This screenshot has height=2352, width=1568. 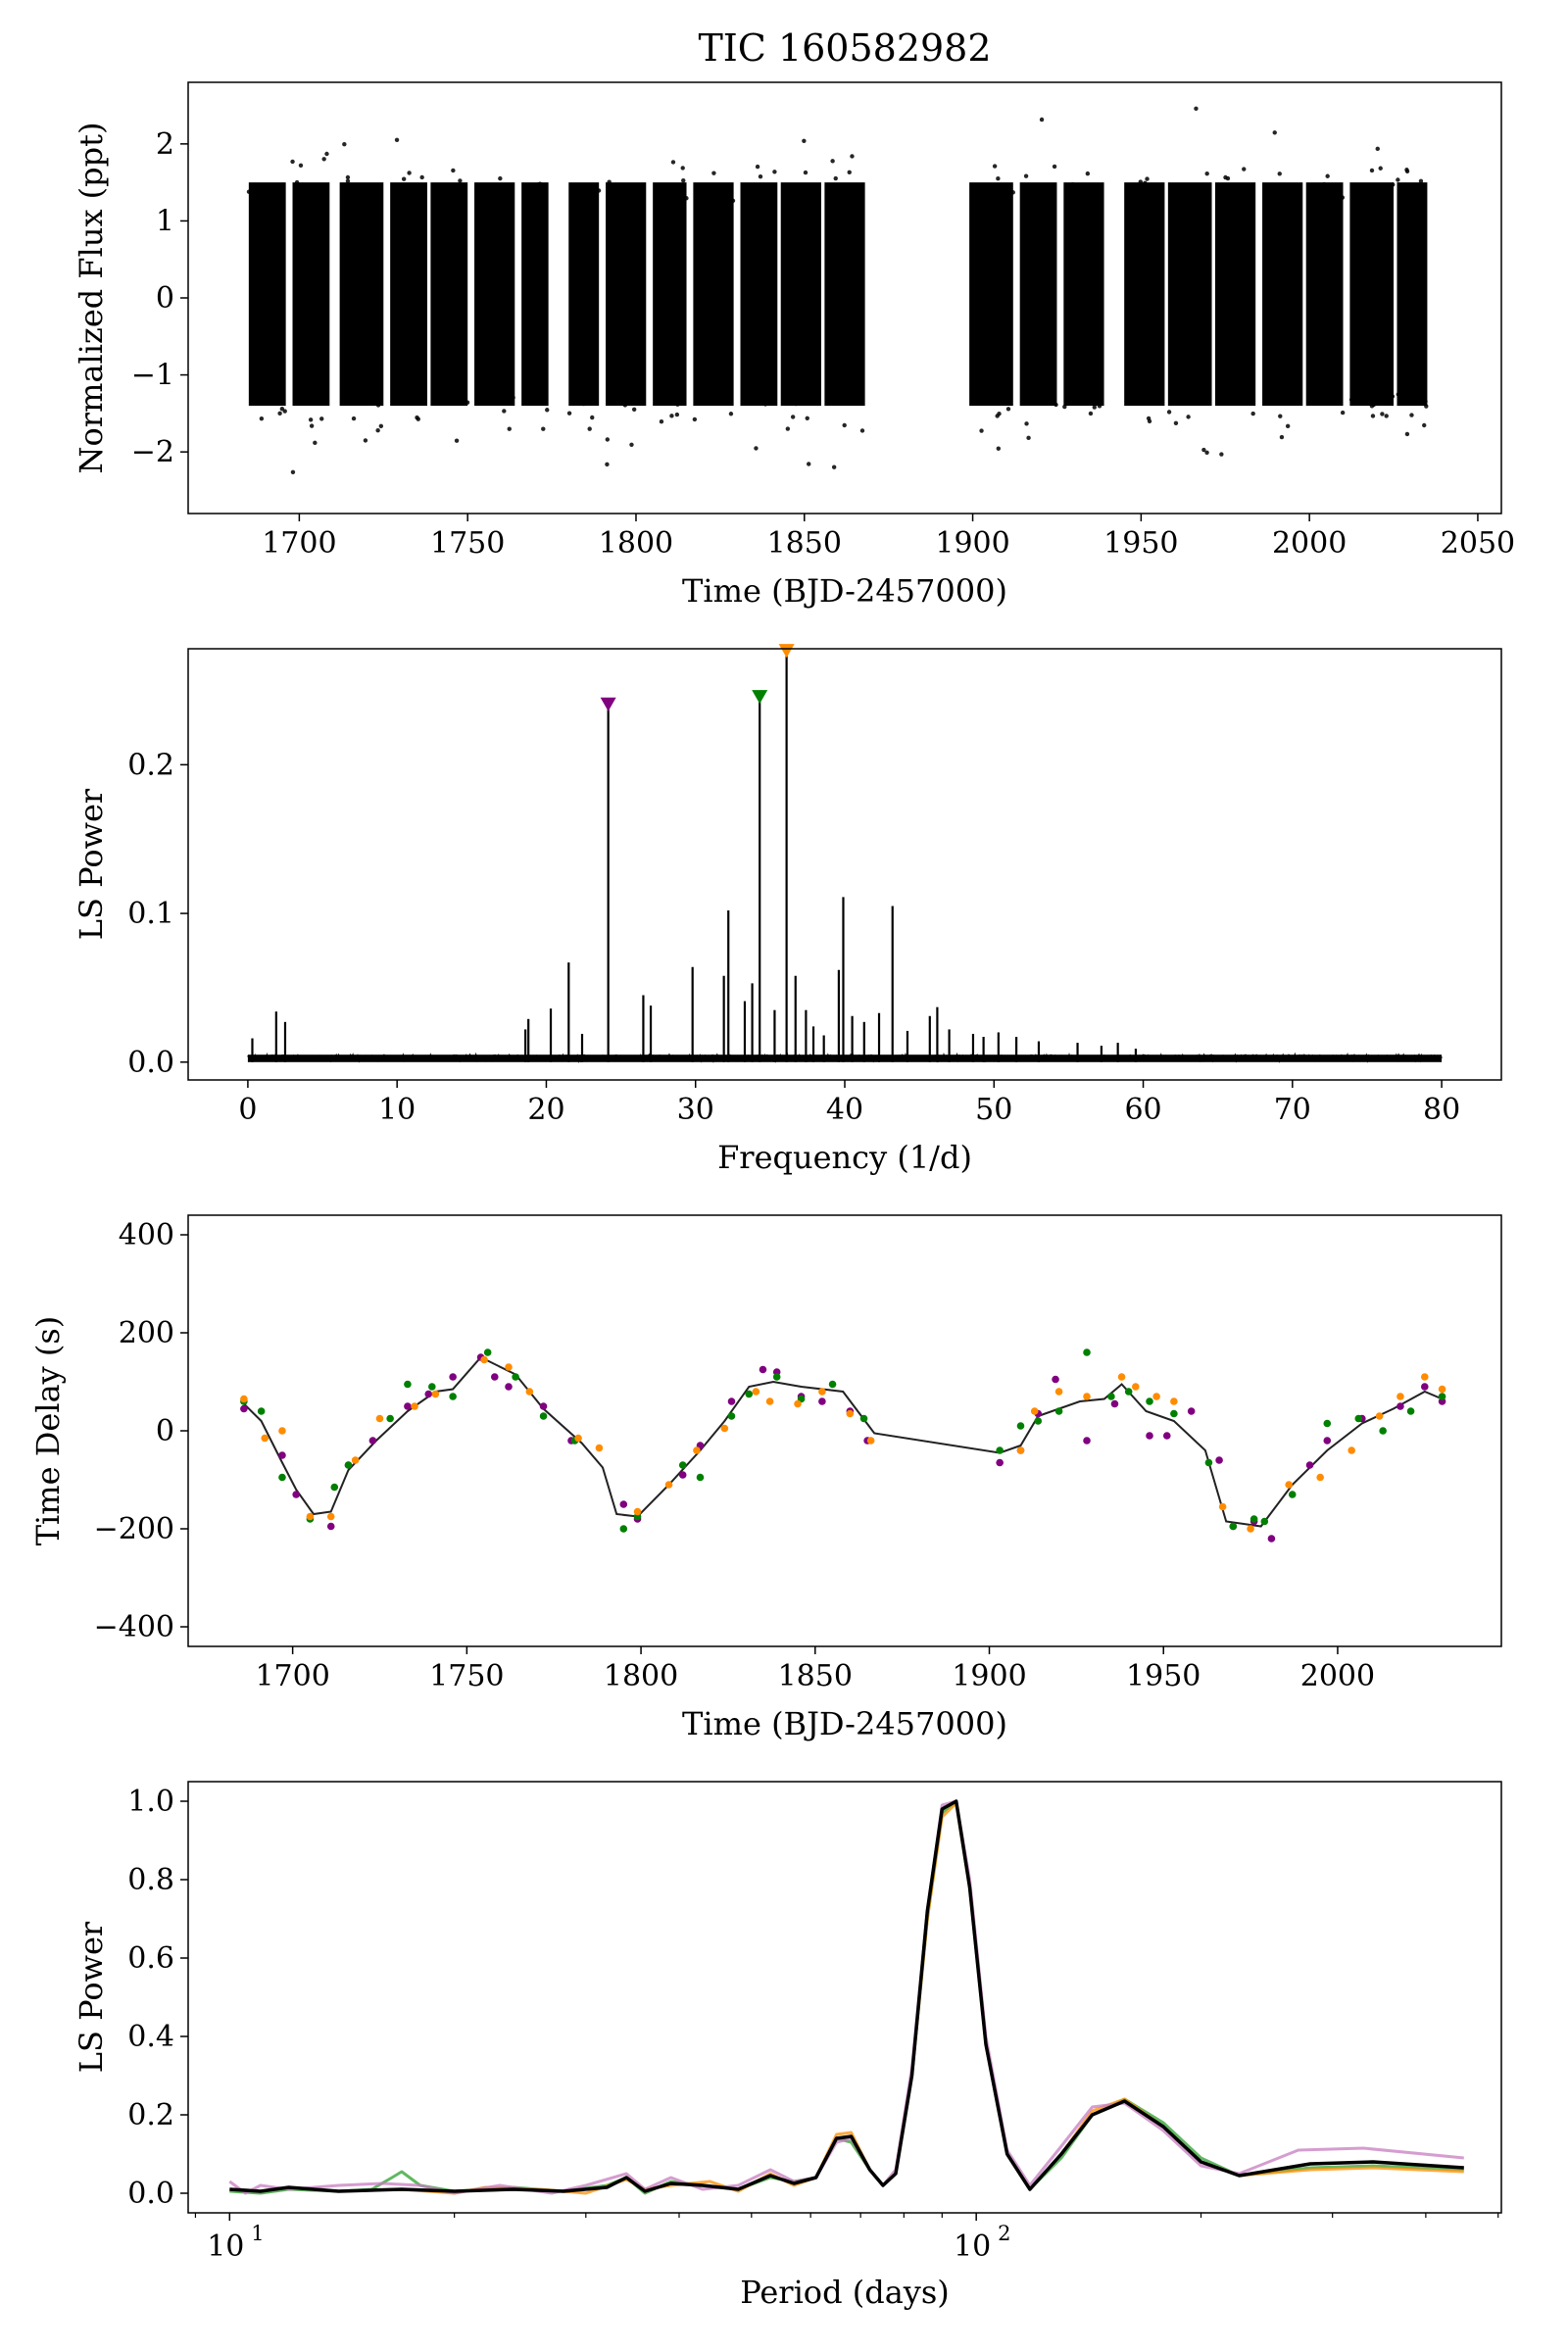 I want to click on periodogram-xlabel: Frequency (1/d), so click(x=844, y=1157).